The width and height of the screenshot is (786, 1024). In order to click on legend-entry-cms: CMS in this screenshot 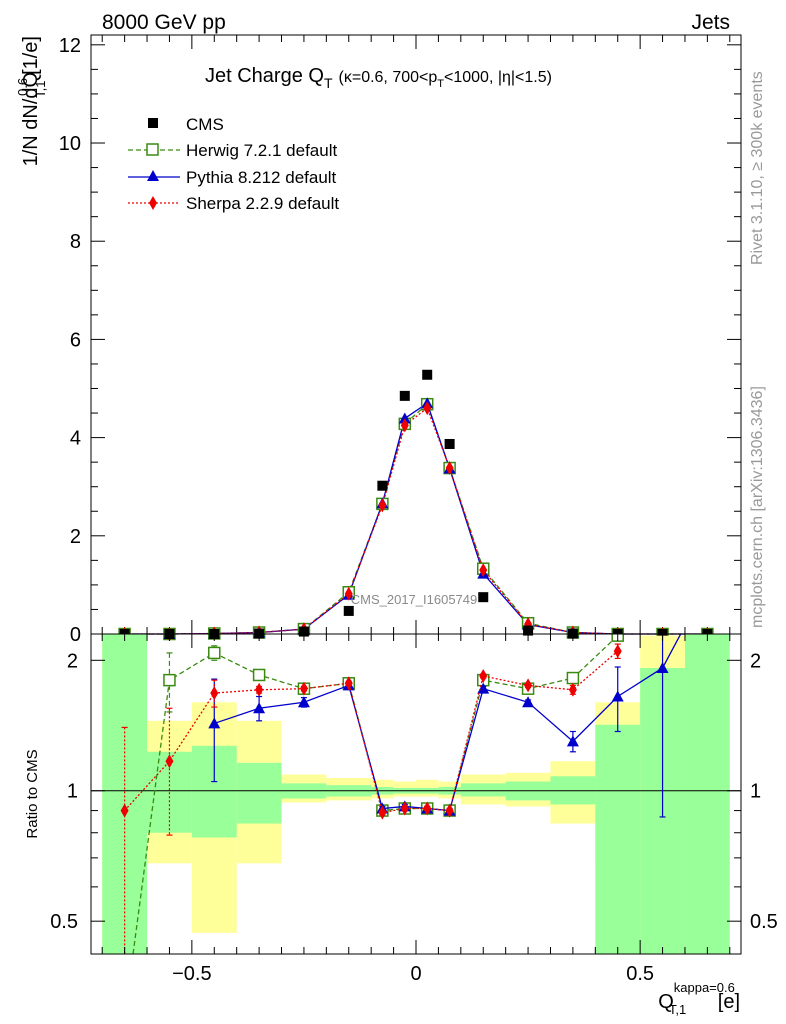, I will do `click(186, 124)`.